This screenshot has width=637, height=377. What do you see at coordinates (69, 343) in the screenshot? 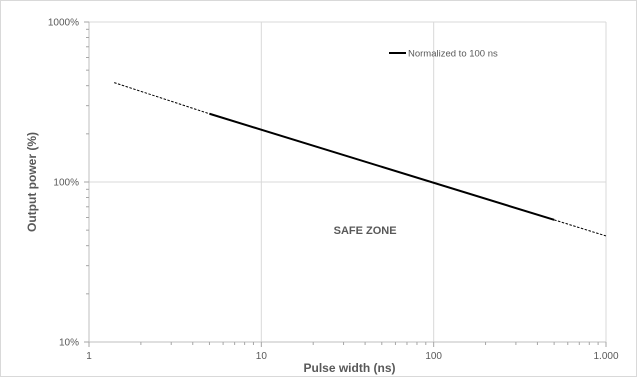
I see `y-tick-label: 10%` at bounding box center [69, 343].